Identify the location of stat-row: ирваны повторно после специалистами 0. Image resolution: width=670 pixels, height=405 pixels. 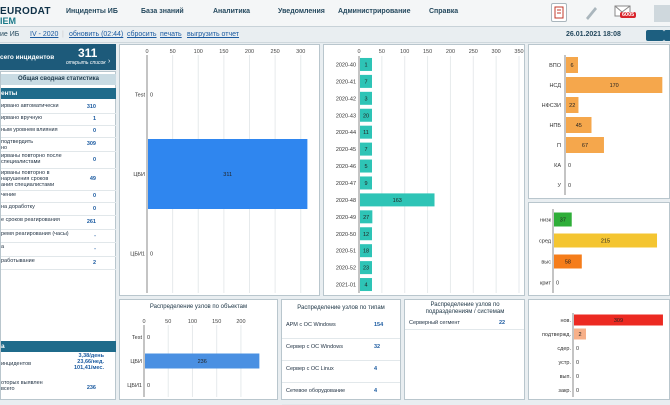
(58, 160).